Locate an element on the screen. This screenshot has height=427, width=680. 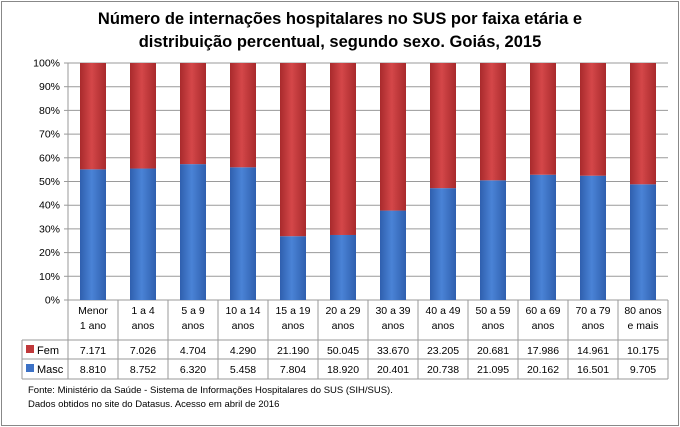
fem-value: 7.026 is located at coordinates (143, 351).